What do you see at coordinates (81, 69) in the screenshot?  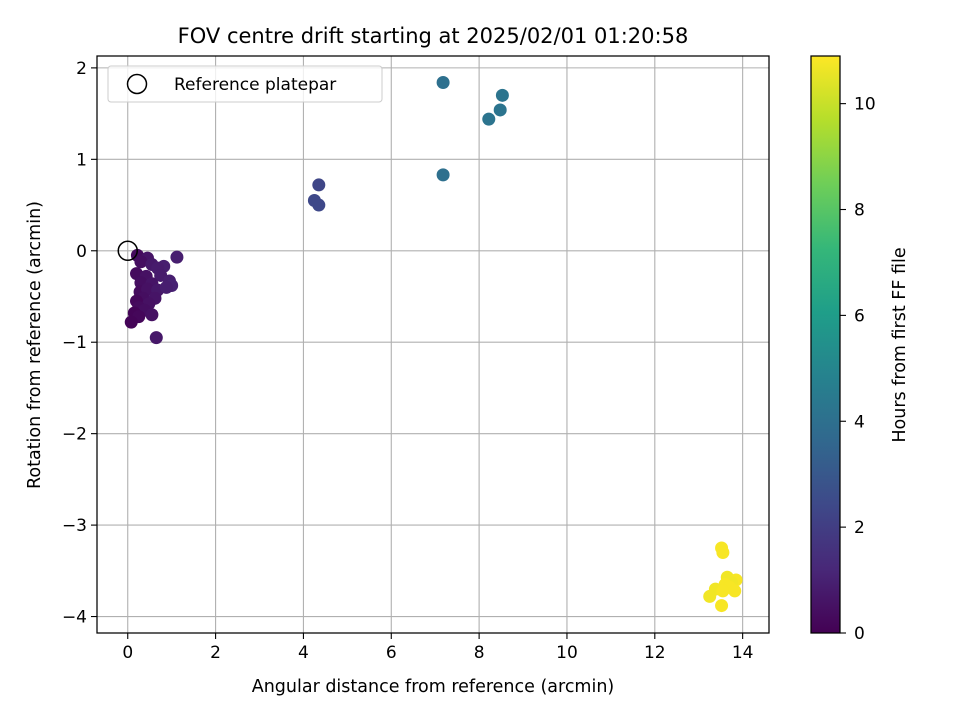 I see `y-tick-label: 2` at bounding box center [81, 69].